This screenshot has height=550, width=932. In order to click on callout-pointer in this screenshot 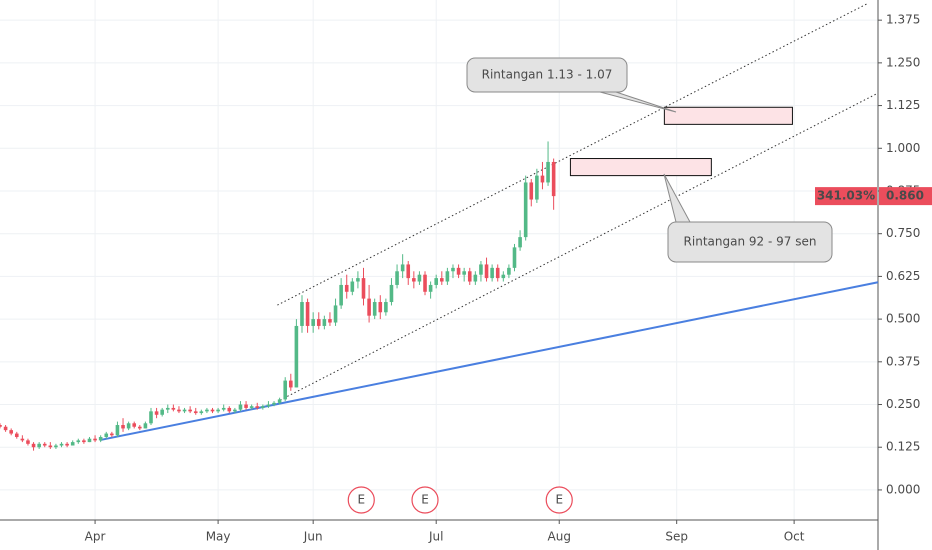, I will do `click(677, 198)`.